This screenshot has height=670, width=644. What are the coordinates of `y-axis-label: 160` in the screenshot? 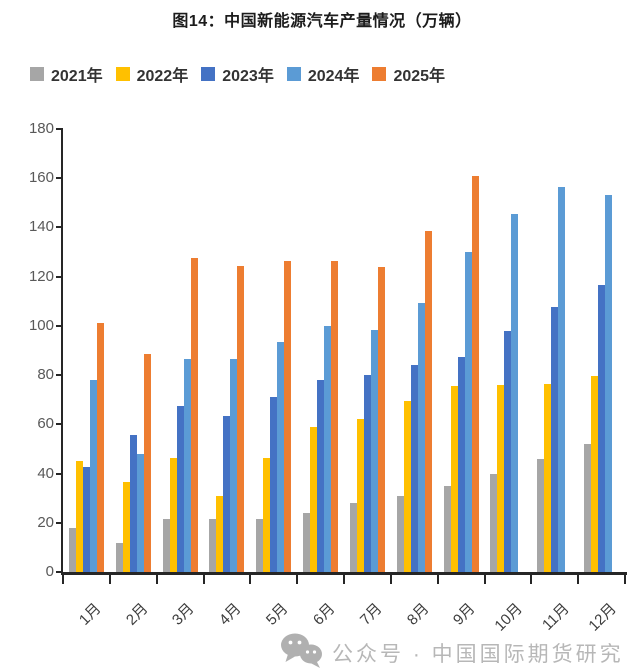 It's located at (41, 178).